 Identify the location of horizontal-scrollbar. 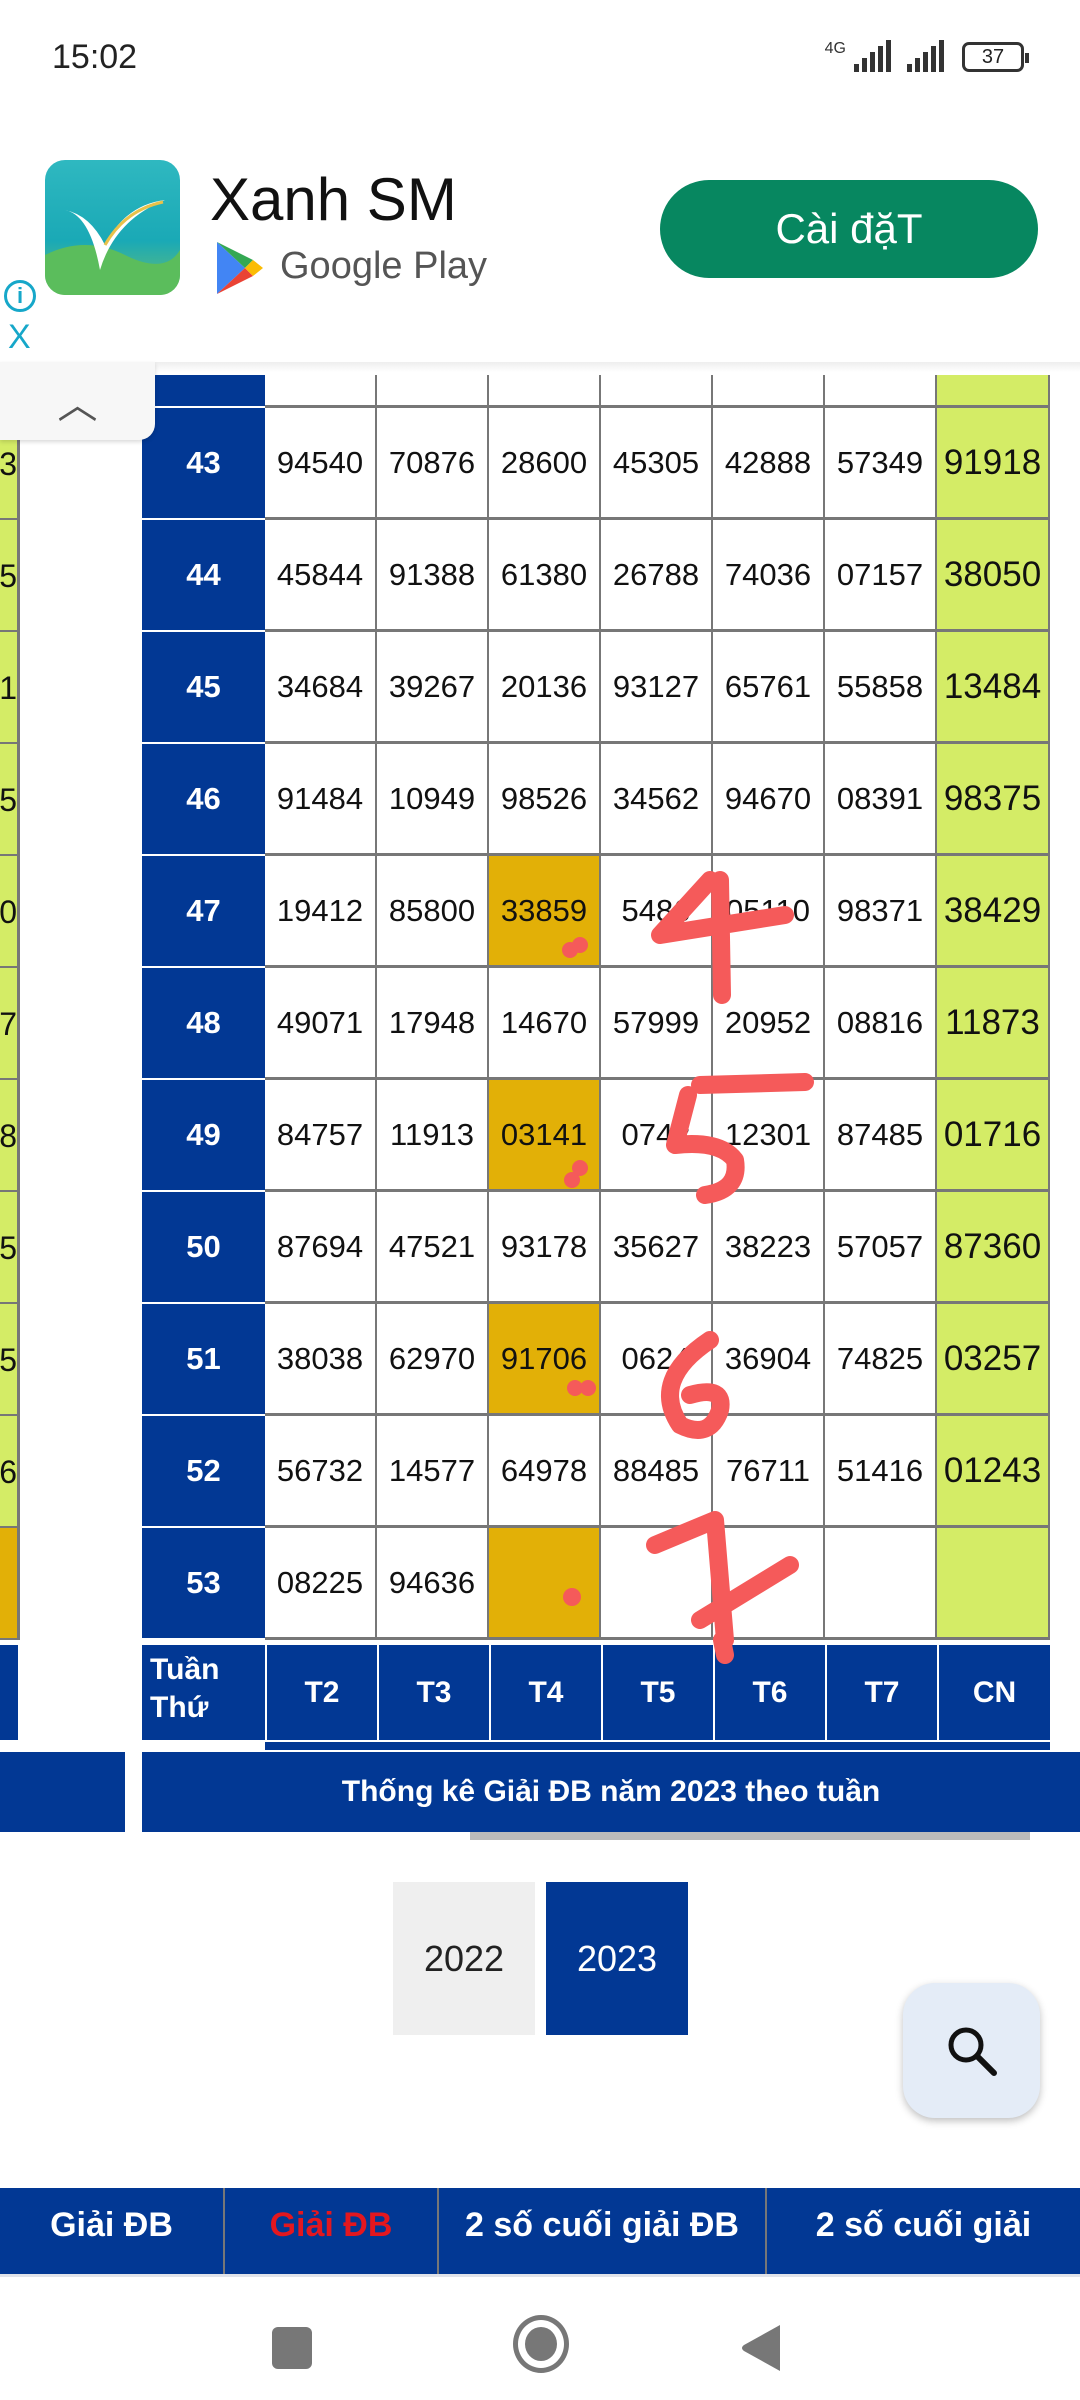
(750, 1836).